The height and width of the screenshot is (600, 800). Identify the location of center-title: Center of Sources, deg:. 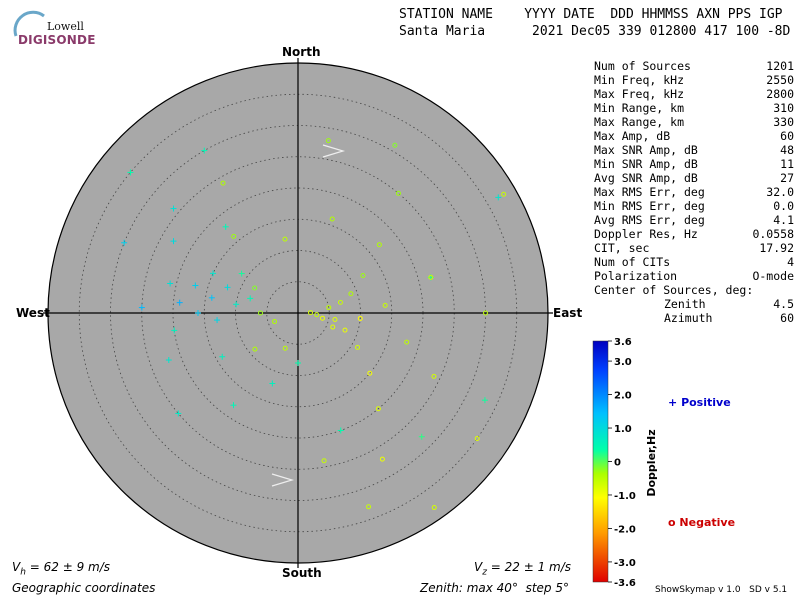
(674, 290).